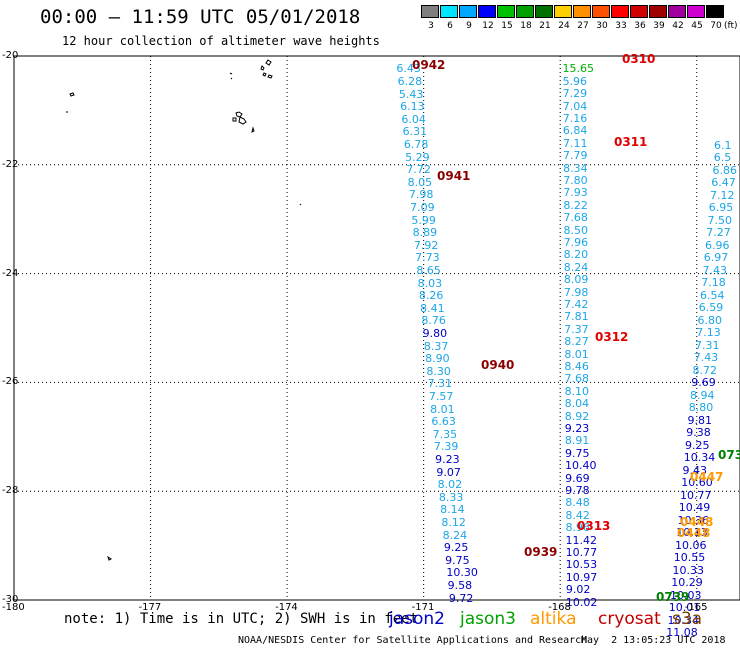 The image size is (740, 650). Describe the element at coordinates (461, 598) in the screenshot. I see `swh-value-label: 9.72` at that location.